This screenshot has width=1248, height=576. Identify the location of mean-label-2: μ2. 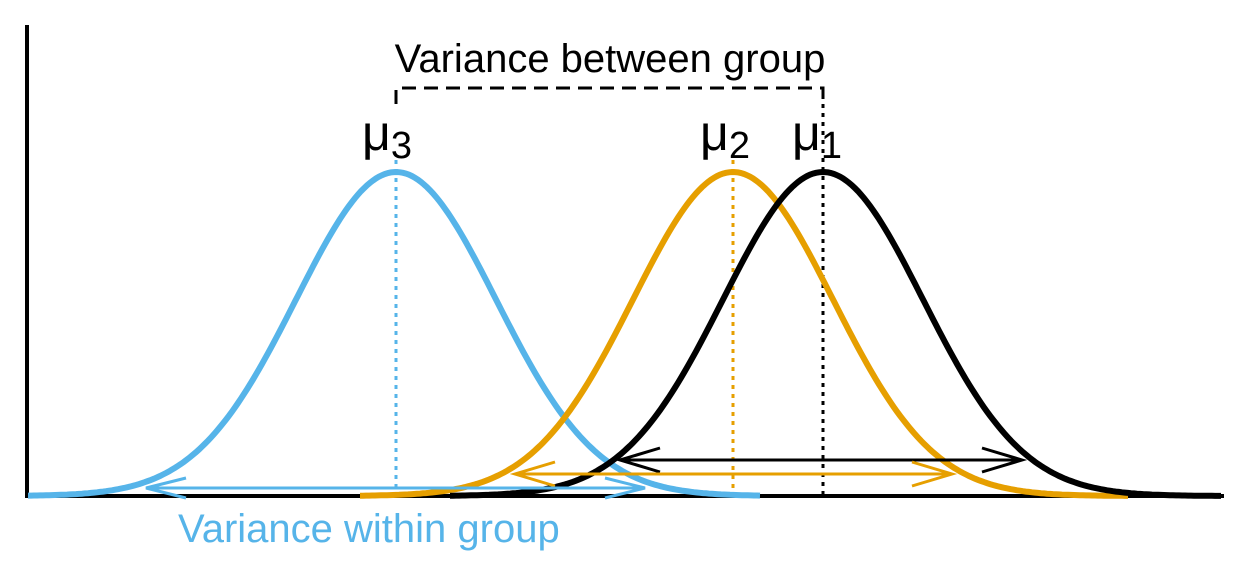
(725, 136).